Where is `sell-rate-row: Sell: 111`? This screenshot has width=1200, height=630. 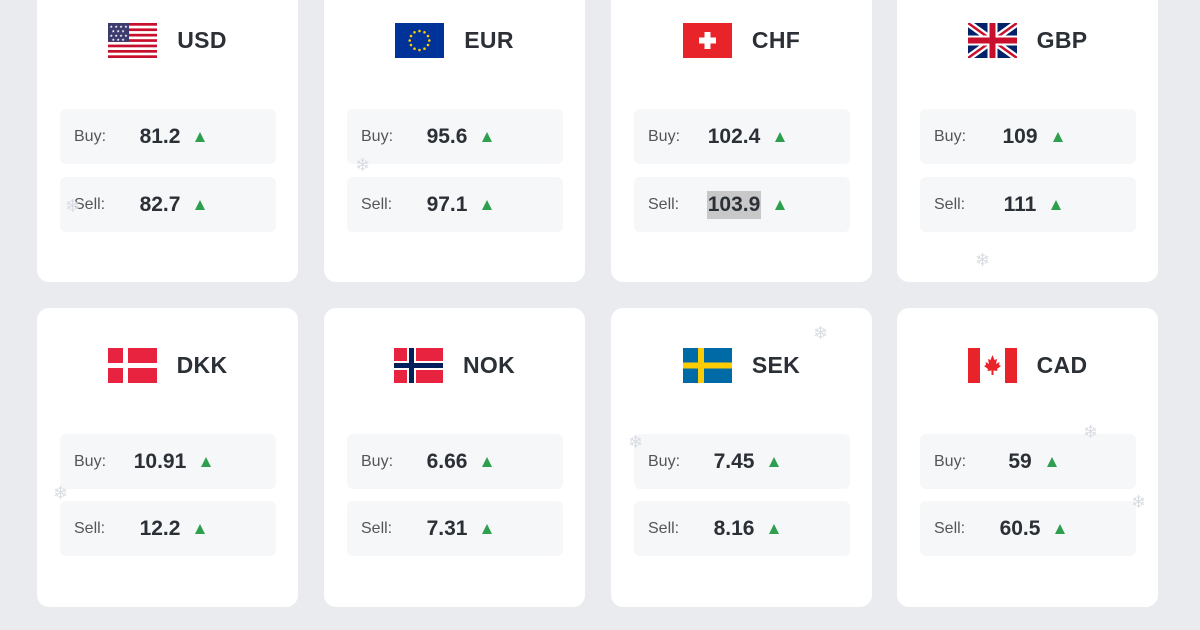 sell-rate-row: Sell: 111 is located at coordinates (1028, 204).